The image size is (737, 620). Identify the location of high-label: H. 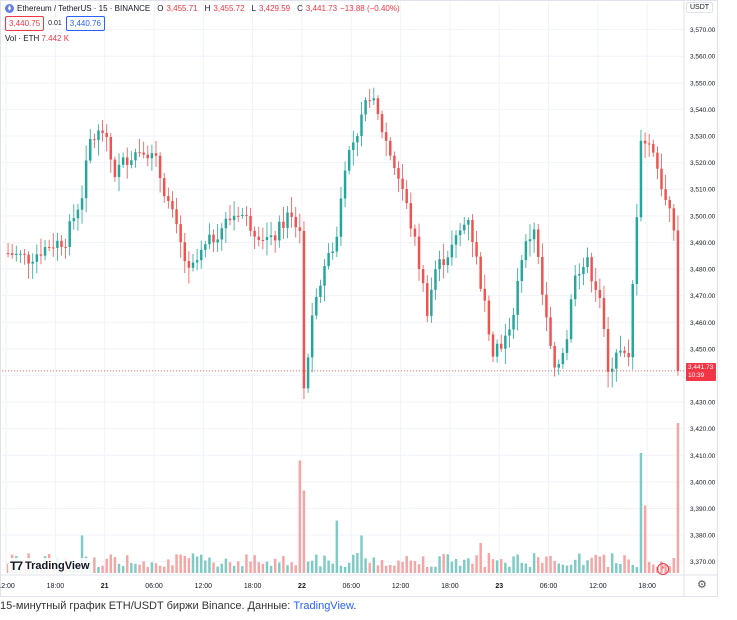
(207, 8).